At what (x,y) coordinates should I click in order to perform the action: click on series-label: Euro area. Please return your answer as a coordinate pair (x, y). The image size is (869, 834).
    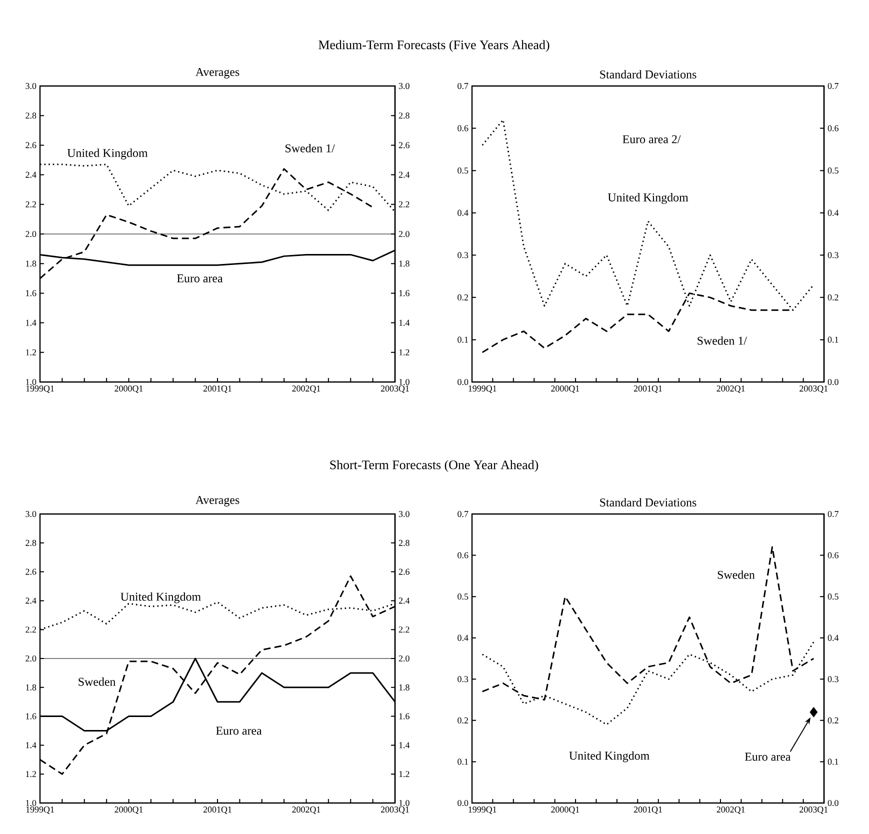
    Looking at the image, I should click on (200, 278).